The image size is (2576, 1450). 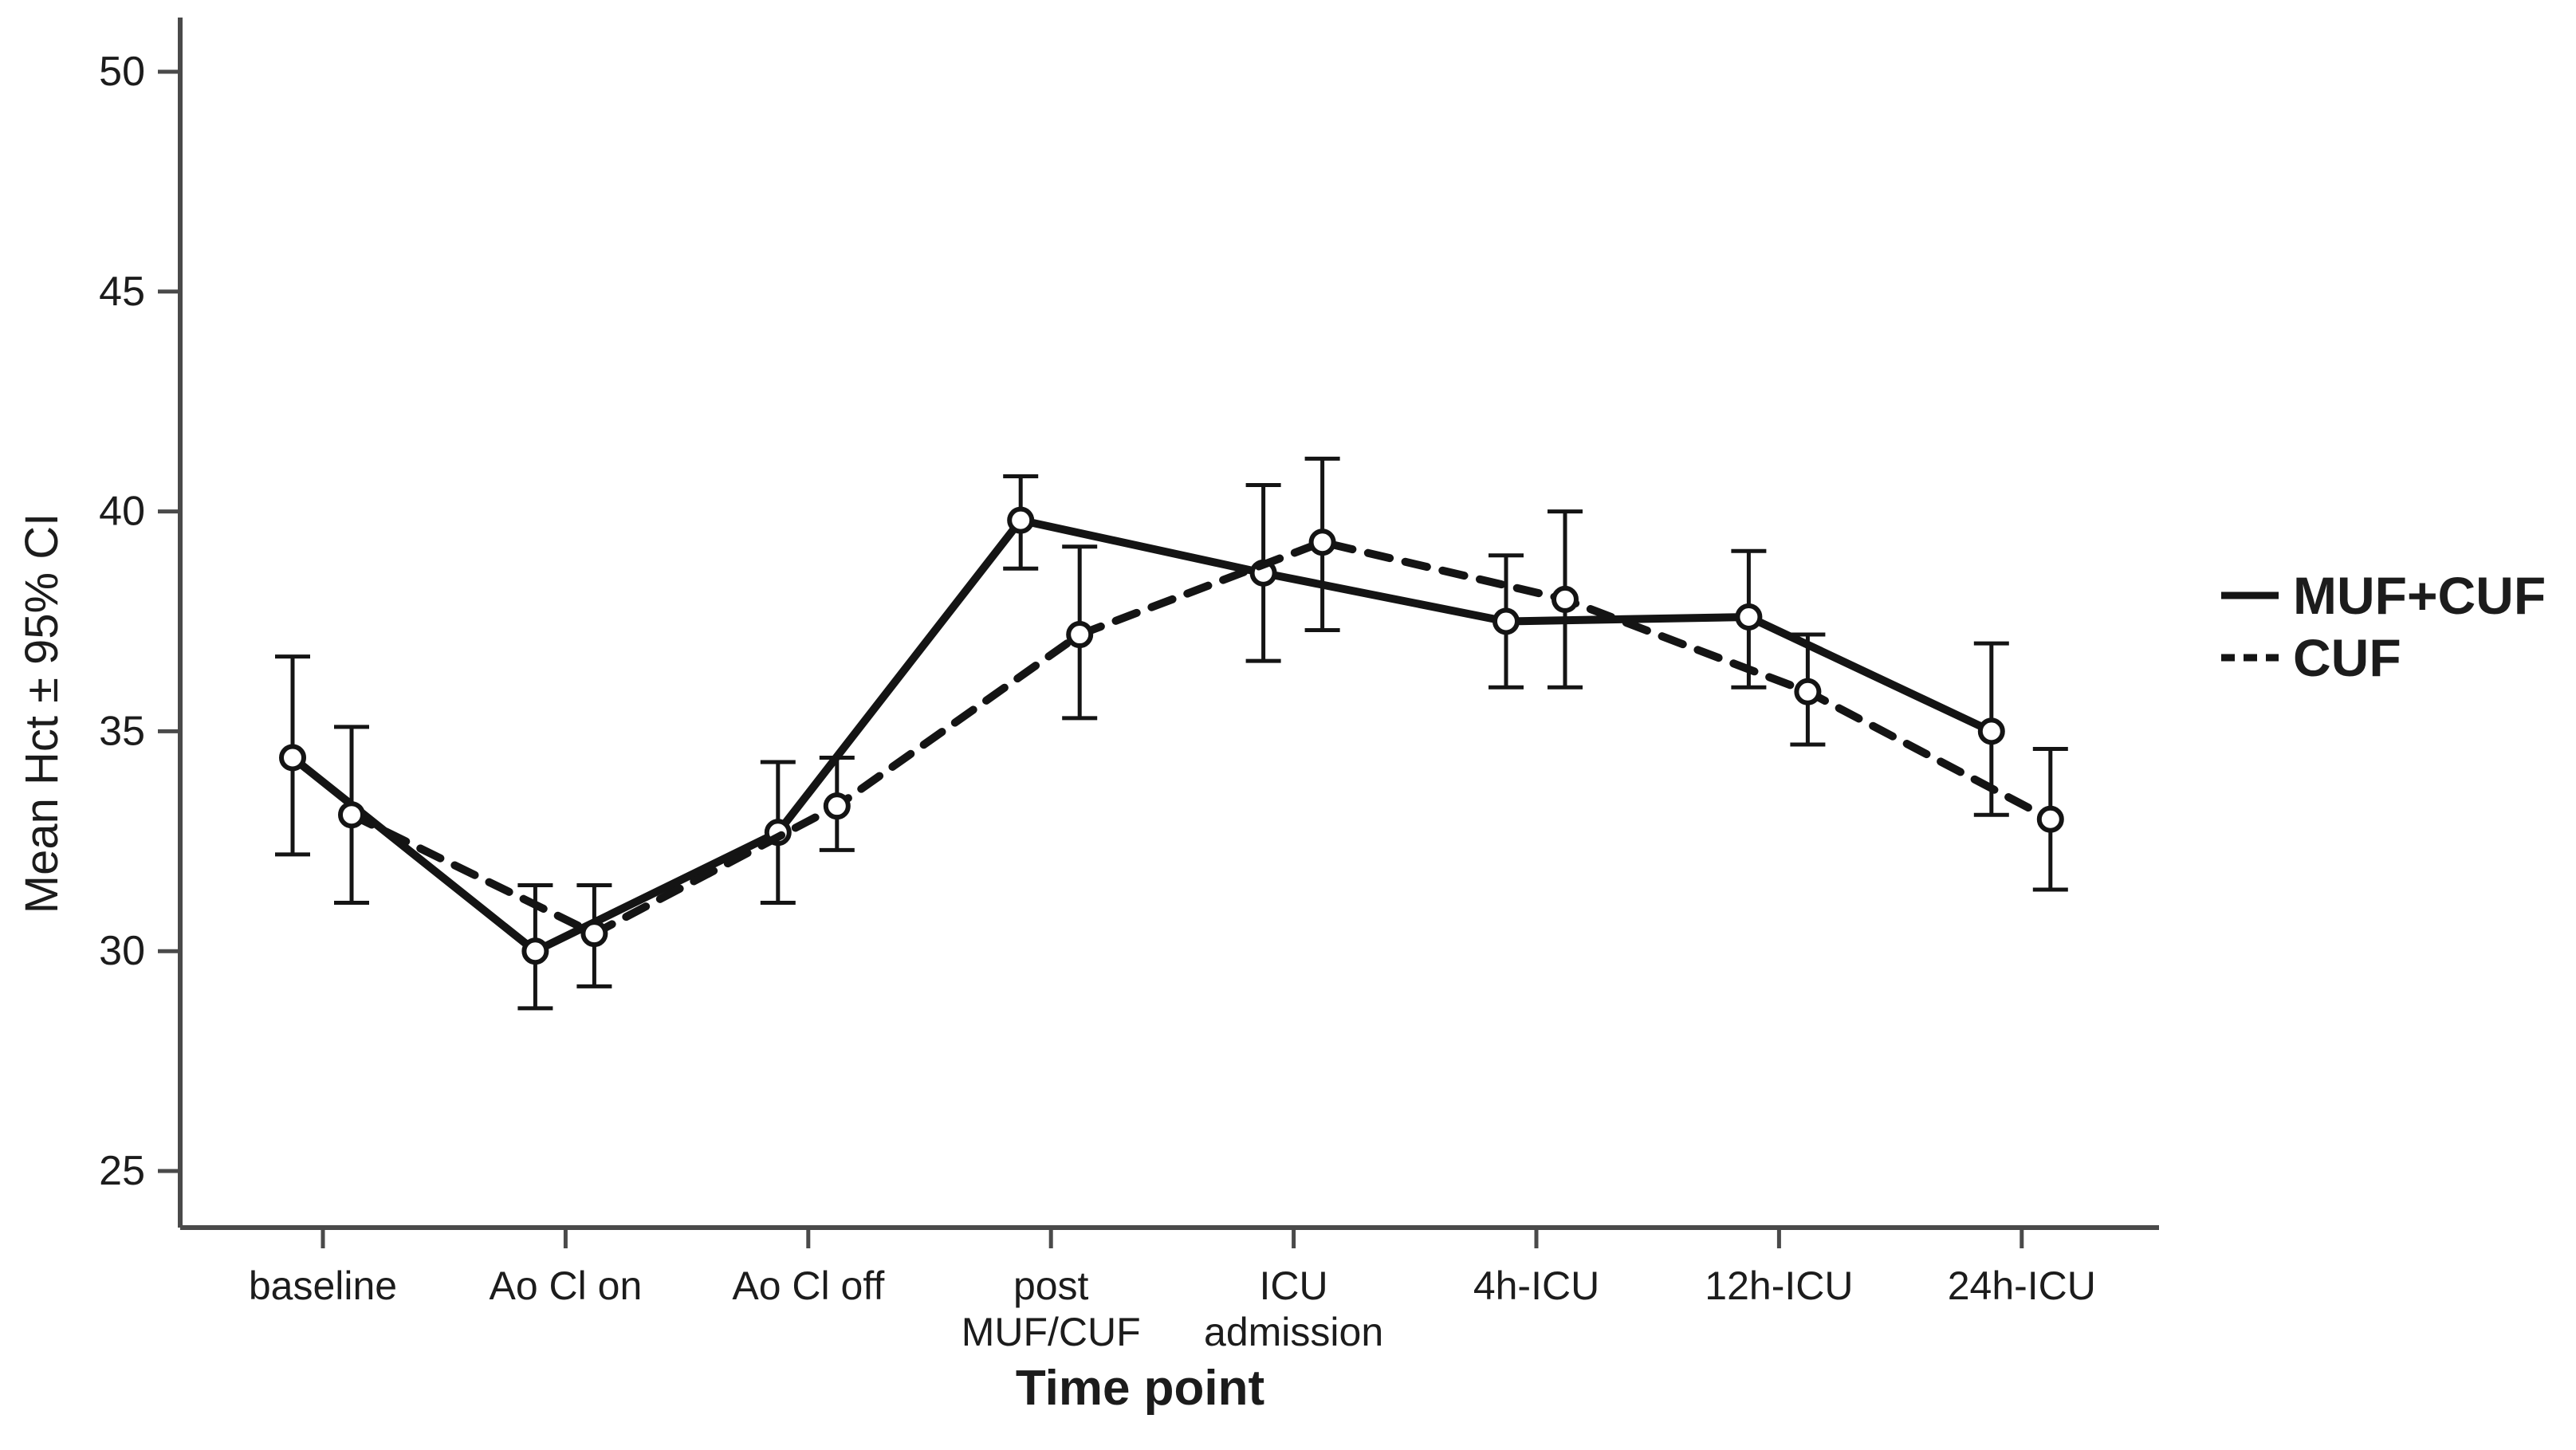 What do you see at coordinates (566, 1285) in the screenshot?
I see `x-tick-label: Ao Cl on` at bounding box center [566, 1285].